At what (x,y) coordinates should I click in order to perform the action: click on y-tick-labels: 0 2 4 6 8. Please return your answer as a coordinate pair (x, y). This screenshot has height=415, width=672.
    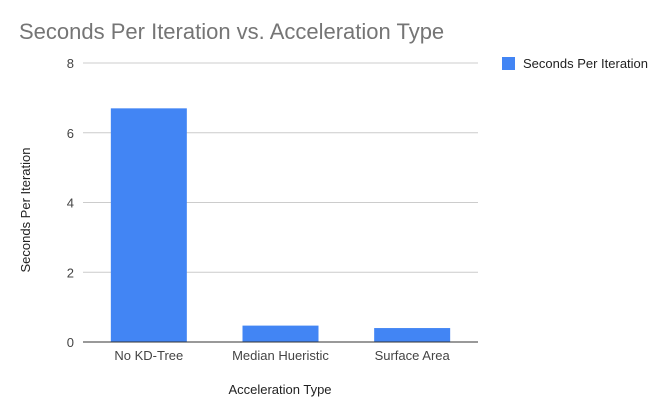
    Looking at the image, I should click on (70, 203).